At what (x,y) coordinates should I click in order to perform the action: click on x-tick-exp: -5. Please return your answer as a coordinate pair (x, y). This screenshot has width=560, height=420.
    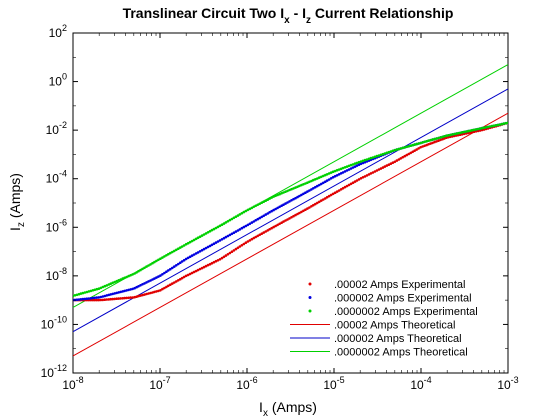
    Looking at the image, I should click on (341, 380).